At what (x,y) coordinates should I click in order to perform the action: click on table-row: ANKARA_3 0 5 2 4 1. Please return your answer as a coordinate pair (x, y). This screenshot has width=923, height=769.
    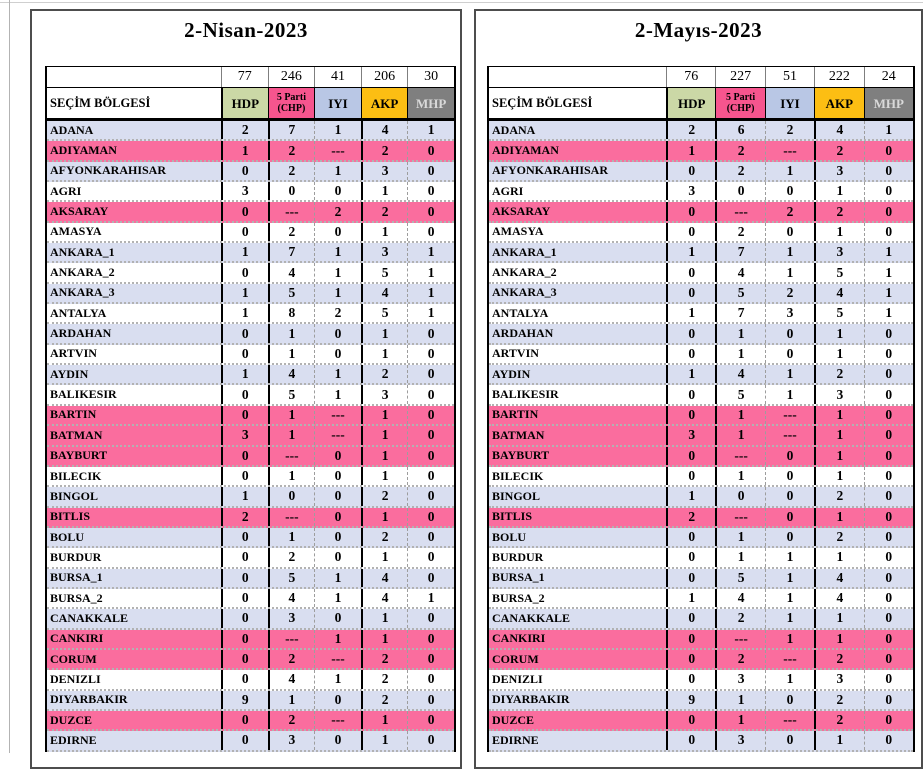
    Looking at the image, I should click on (701, 294).